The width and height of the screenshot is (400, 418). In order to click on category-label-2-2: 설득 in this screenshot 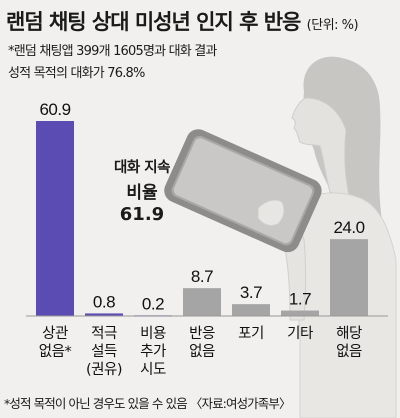, I will do `click(104, 351)`.